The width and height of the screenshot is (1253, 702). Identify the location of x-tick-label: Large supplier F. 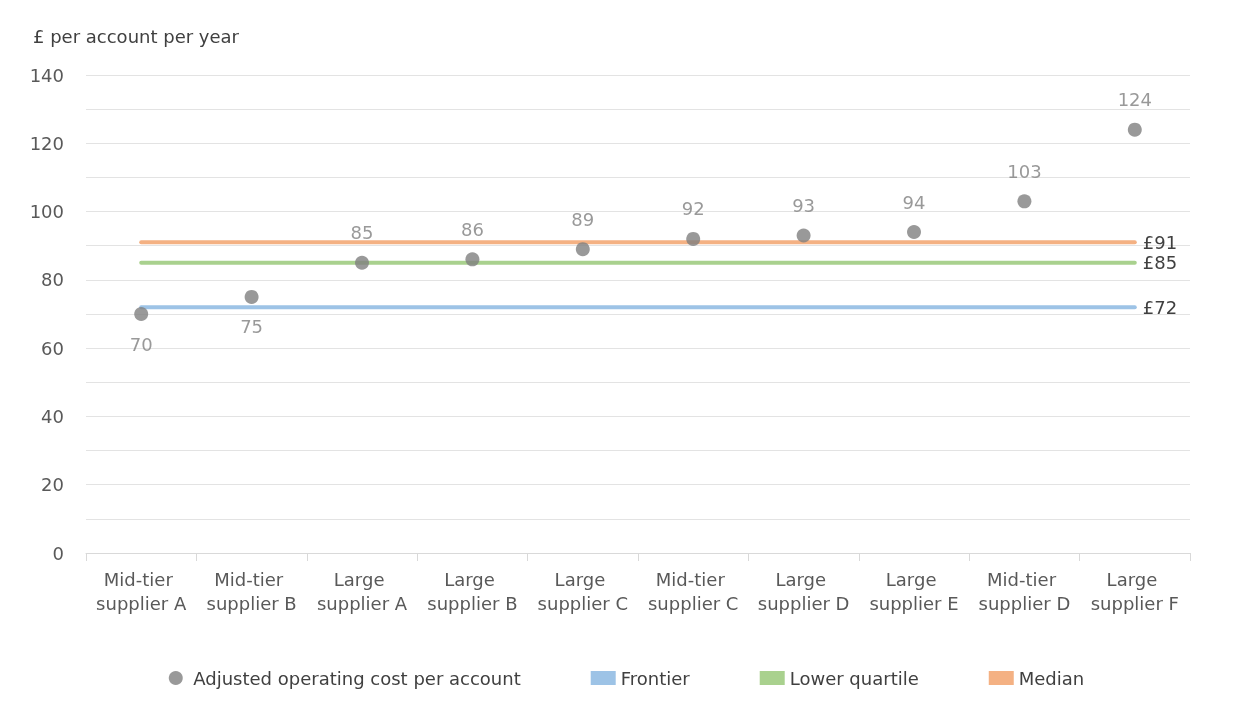
(1134, 591).